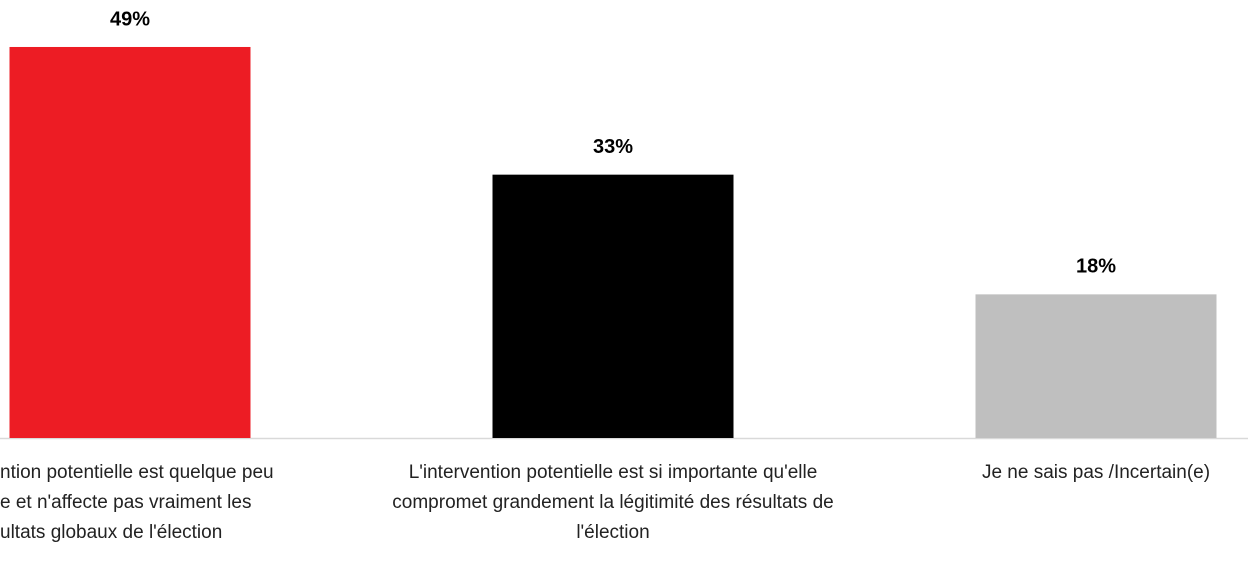  I want to click on value-label: 33%, so click(613, 147).